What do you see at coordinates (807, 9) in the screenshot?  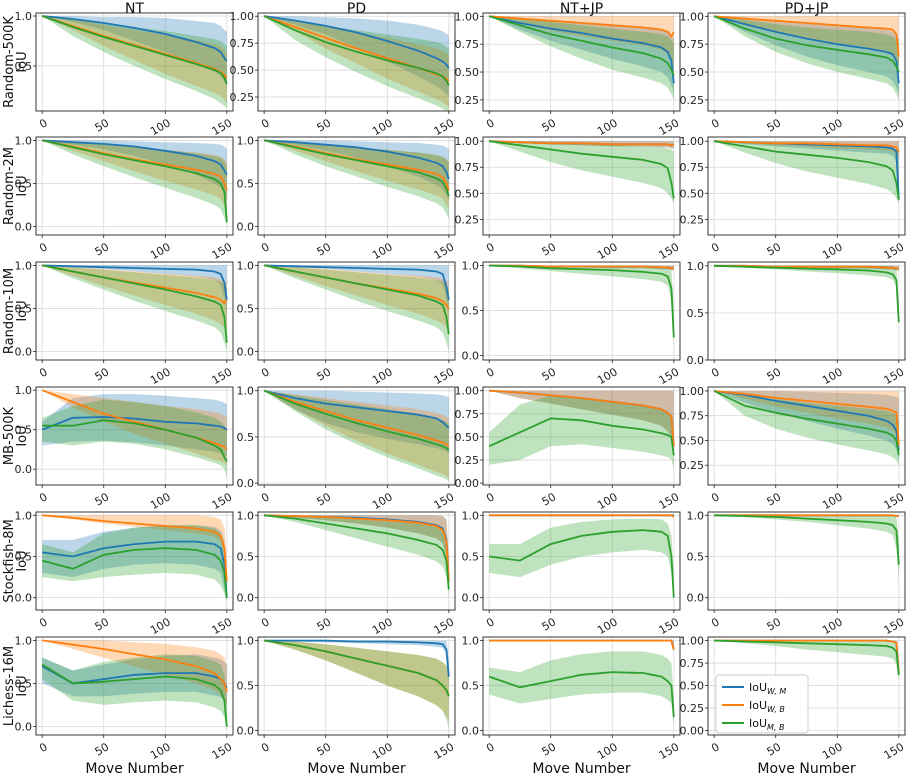 I see `column-title: PD+JP` at bounding box center [807, 9].